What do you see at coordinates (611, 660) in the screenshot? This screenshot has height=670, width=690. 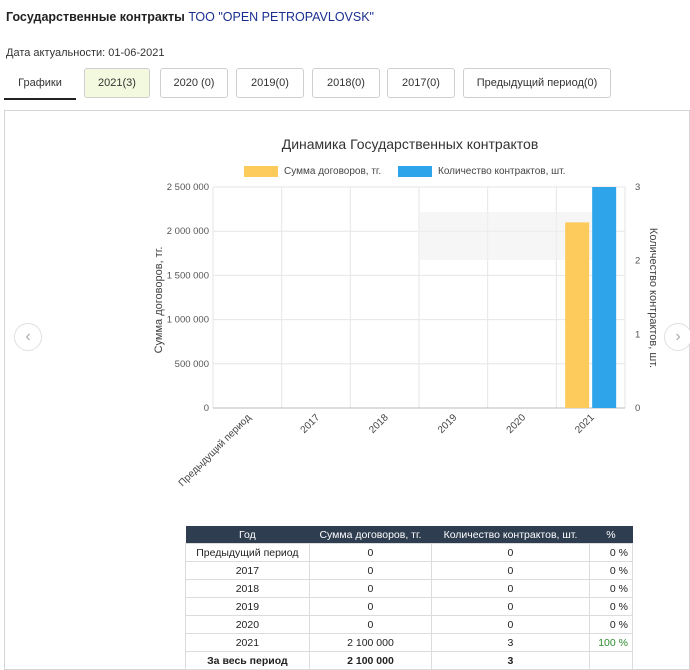 I see `cell-total-percent` at bounding box center [611, 660].